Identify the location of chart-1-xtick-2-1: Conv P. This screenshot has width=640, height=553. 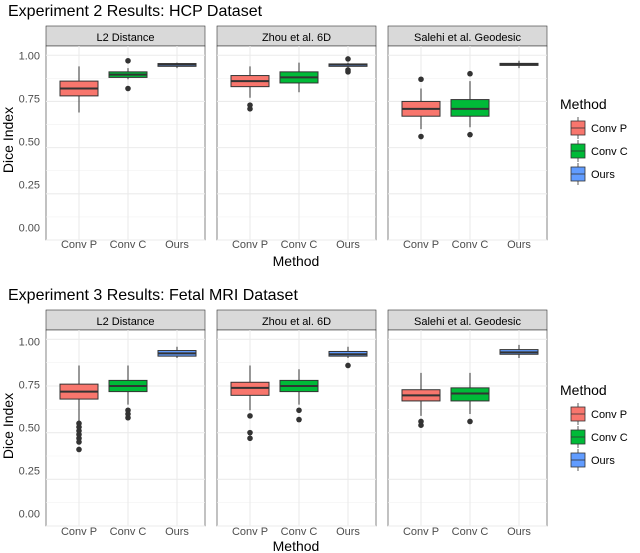
(250, 245).